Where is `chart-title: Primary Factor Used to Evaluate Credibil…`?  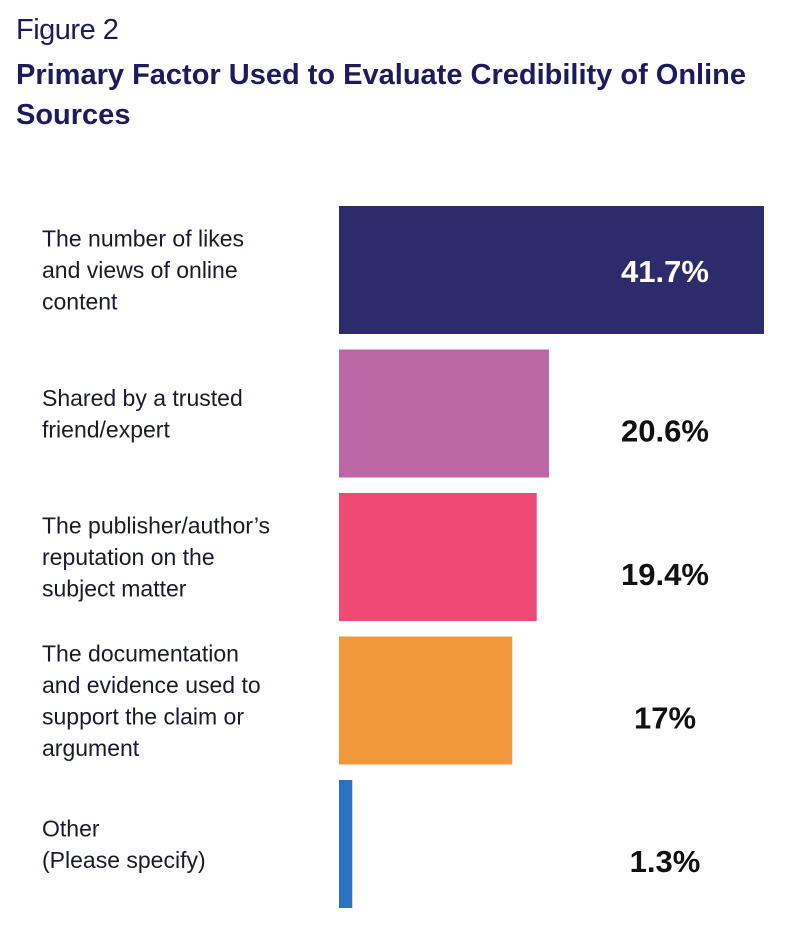 chart-title: Primary Factor Used to Evaluate Credibil… is located at coordinates (381, 95).